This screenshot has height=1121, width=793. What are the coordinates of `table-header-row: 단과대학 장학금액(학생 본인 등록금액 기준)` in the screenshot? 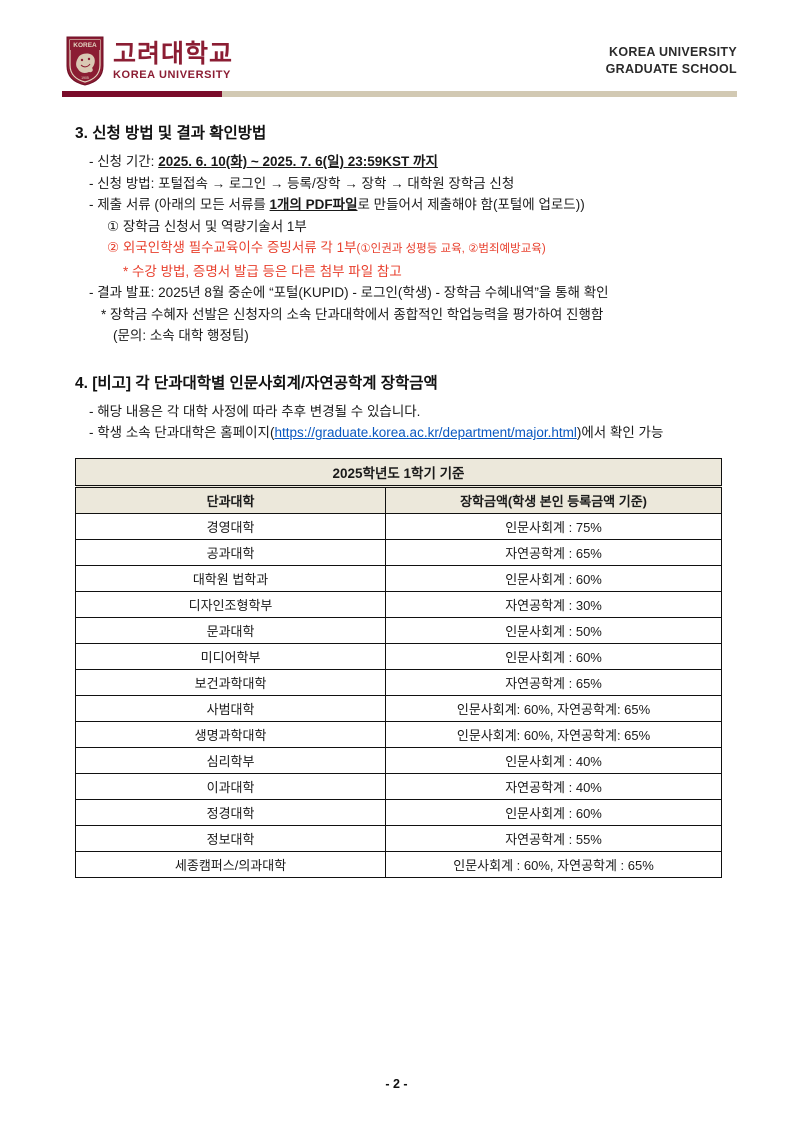 It's located at (398, 499).